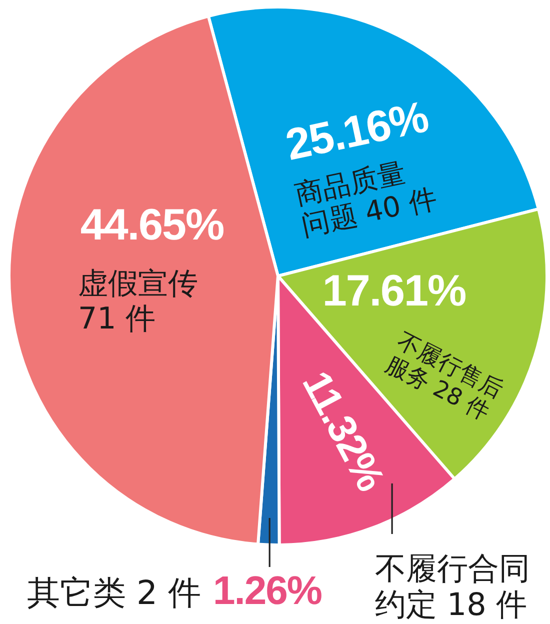 Image resolution: width=550 pixels, height=624 pixels. Describe the element at coordinates (444, 377) in the screenshot. I see `slice-label: 不履行售后服务 28 件` at that location.